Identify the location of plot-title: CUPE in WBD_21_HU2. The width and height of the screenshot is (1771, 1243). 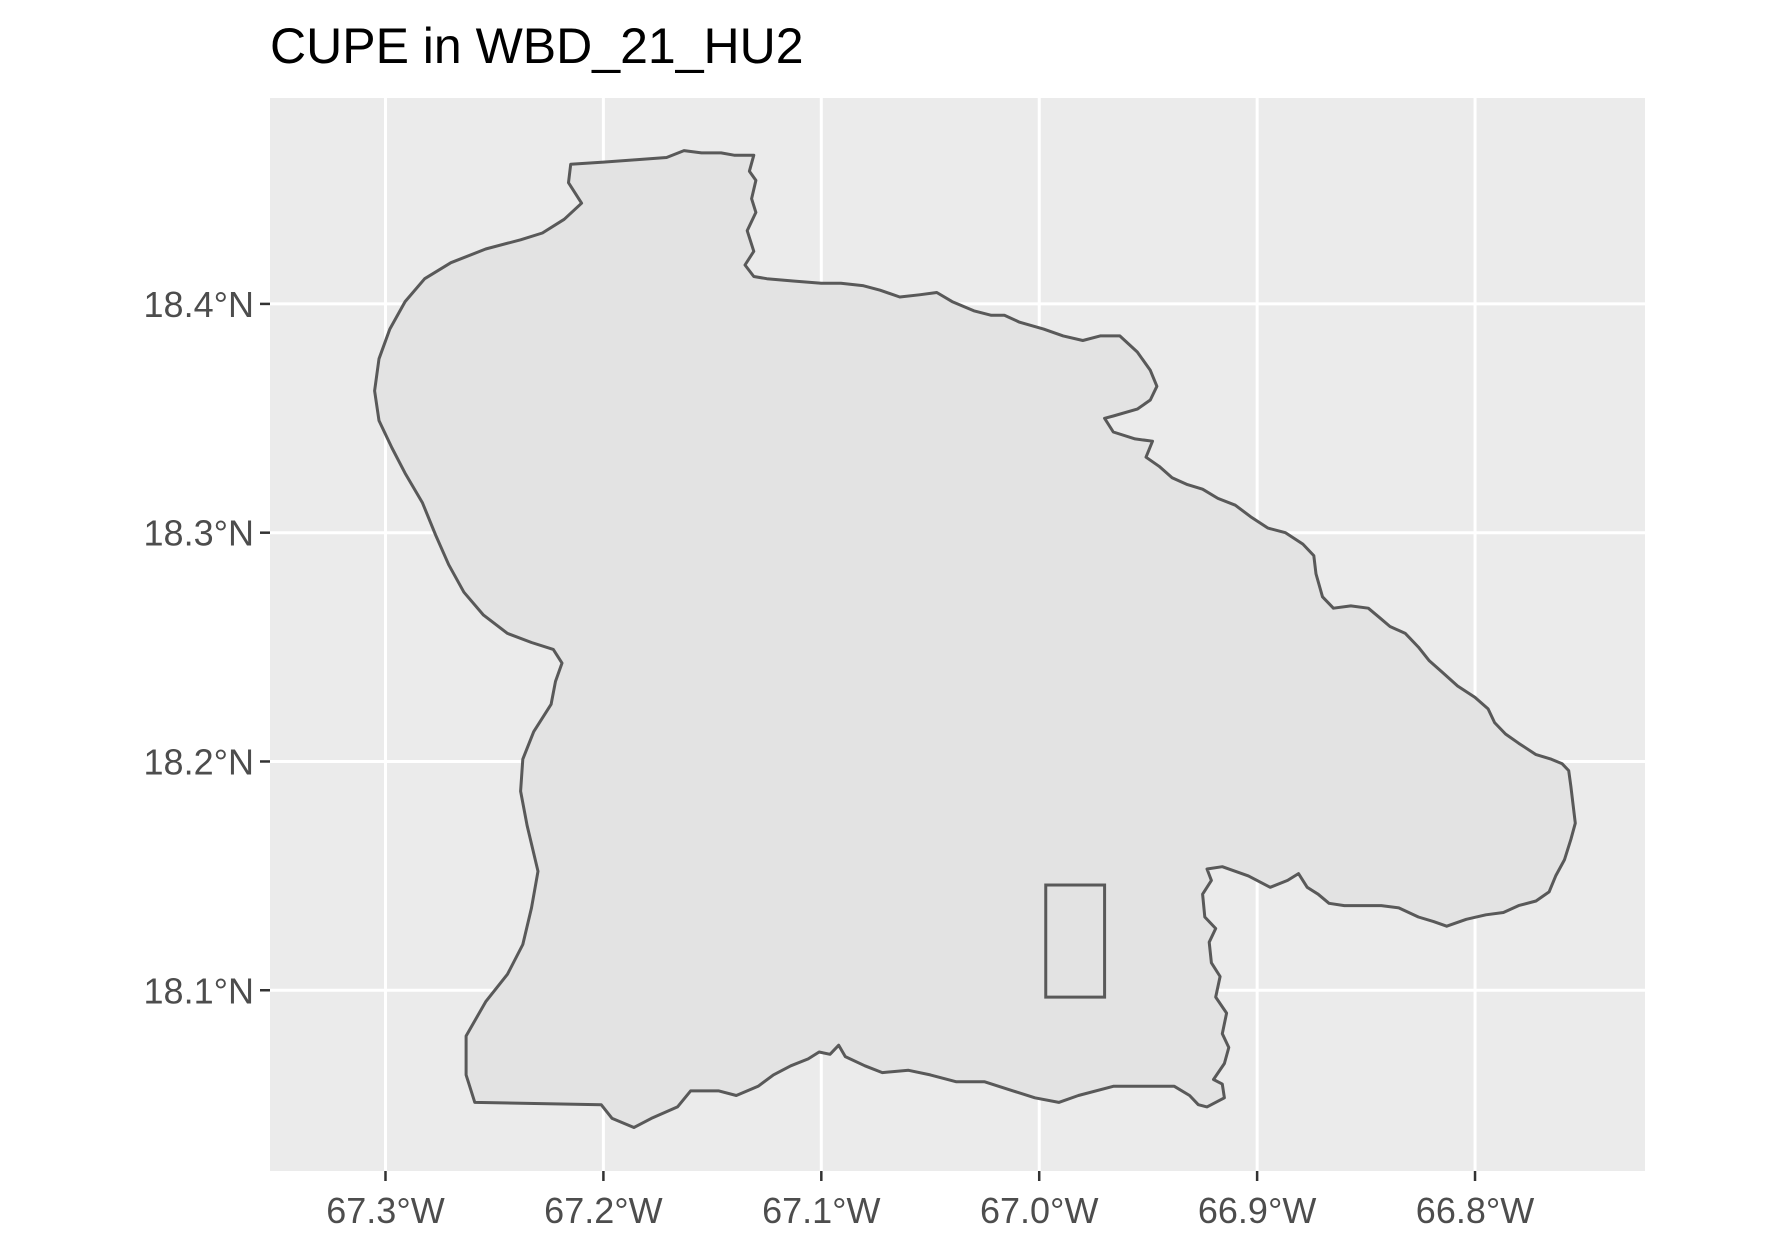
(537, 46).